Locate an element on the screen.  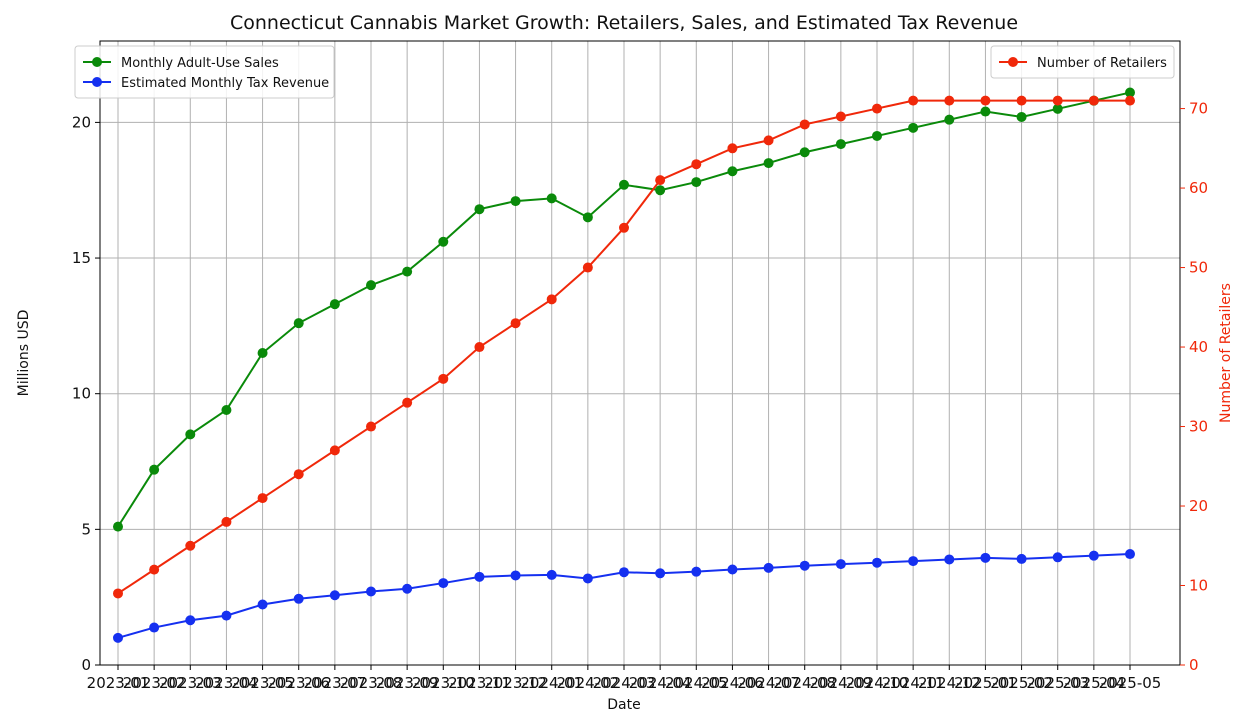
x-tick-label: 2024-01 is located at coordinates (551, 683).